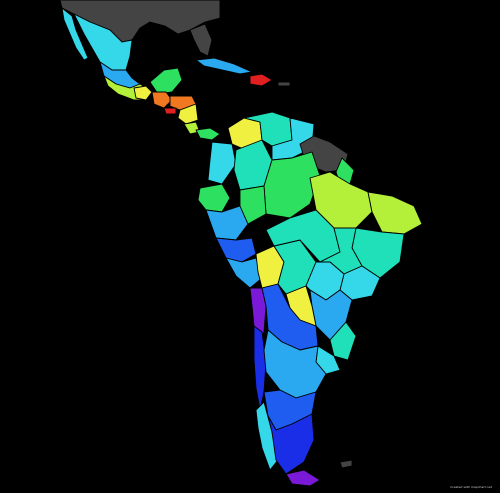 The width and height of the screenshot is (500, 493). Describe the element at coordinates (346, 464) in the screenshot. I see `region-falklands` at that location.